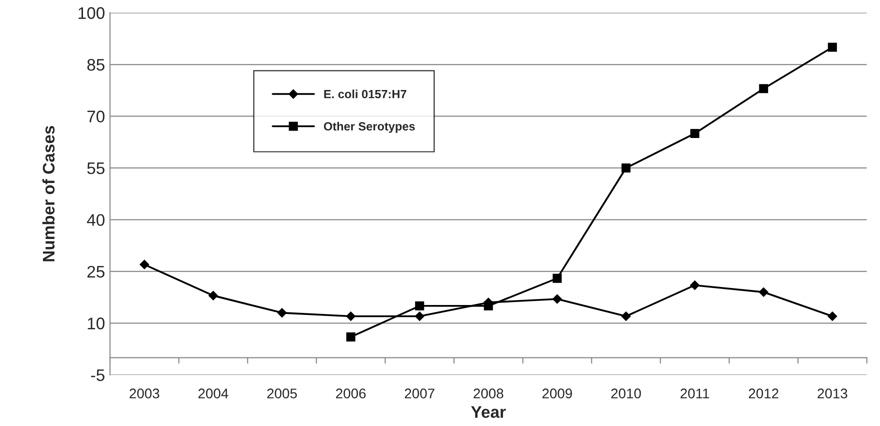 The image size is (880, 426). Describe the element at coordinates (145, 393) in the screenshot. I see `x-tick-label: 2003` at that location.